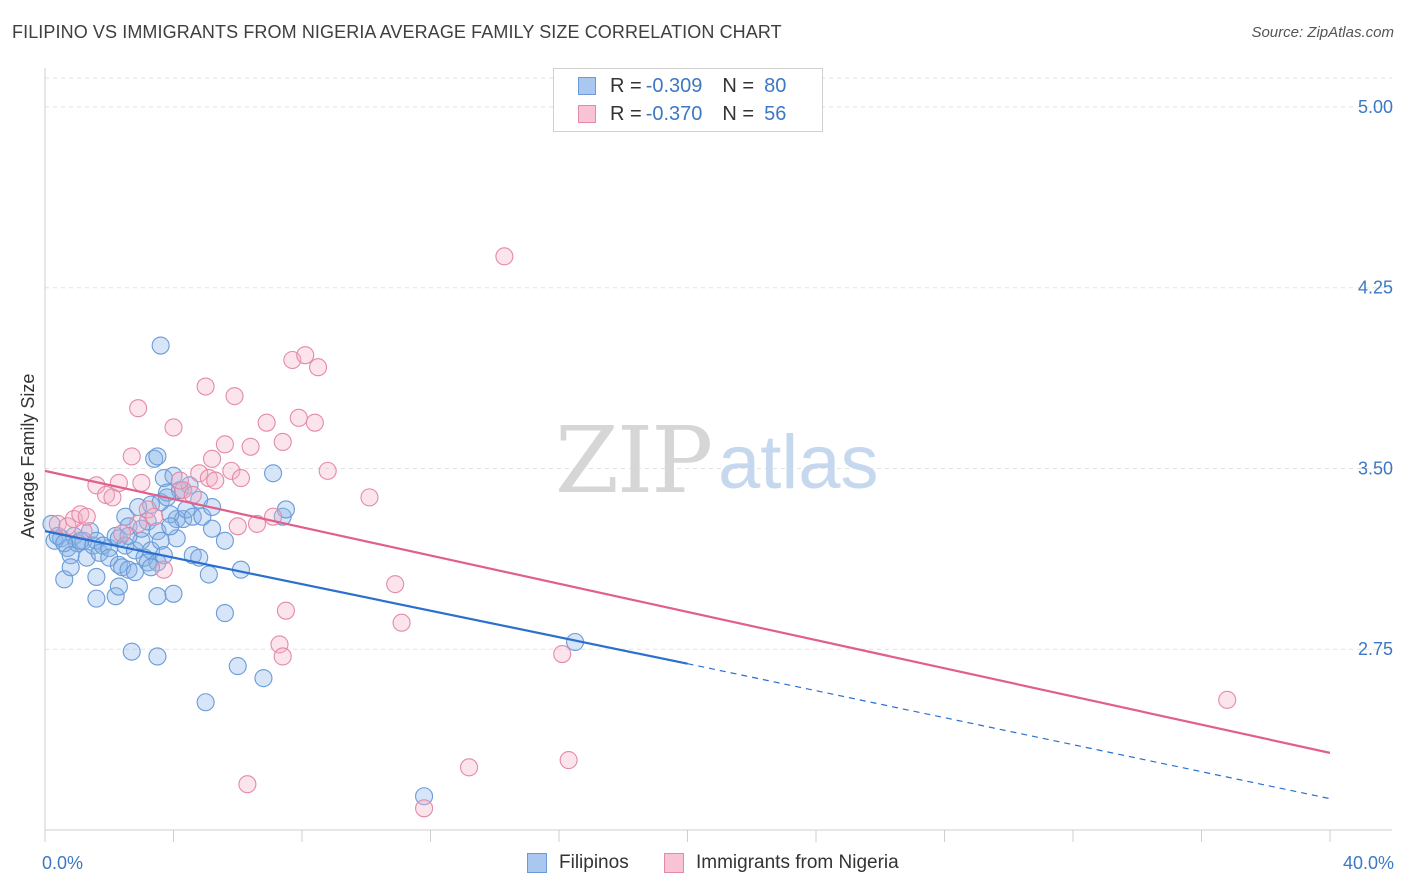  I want to click on legend-n-value: 80, so click(775, 85).